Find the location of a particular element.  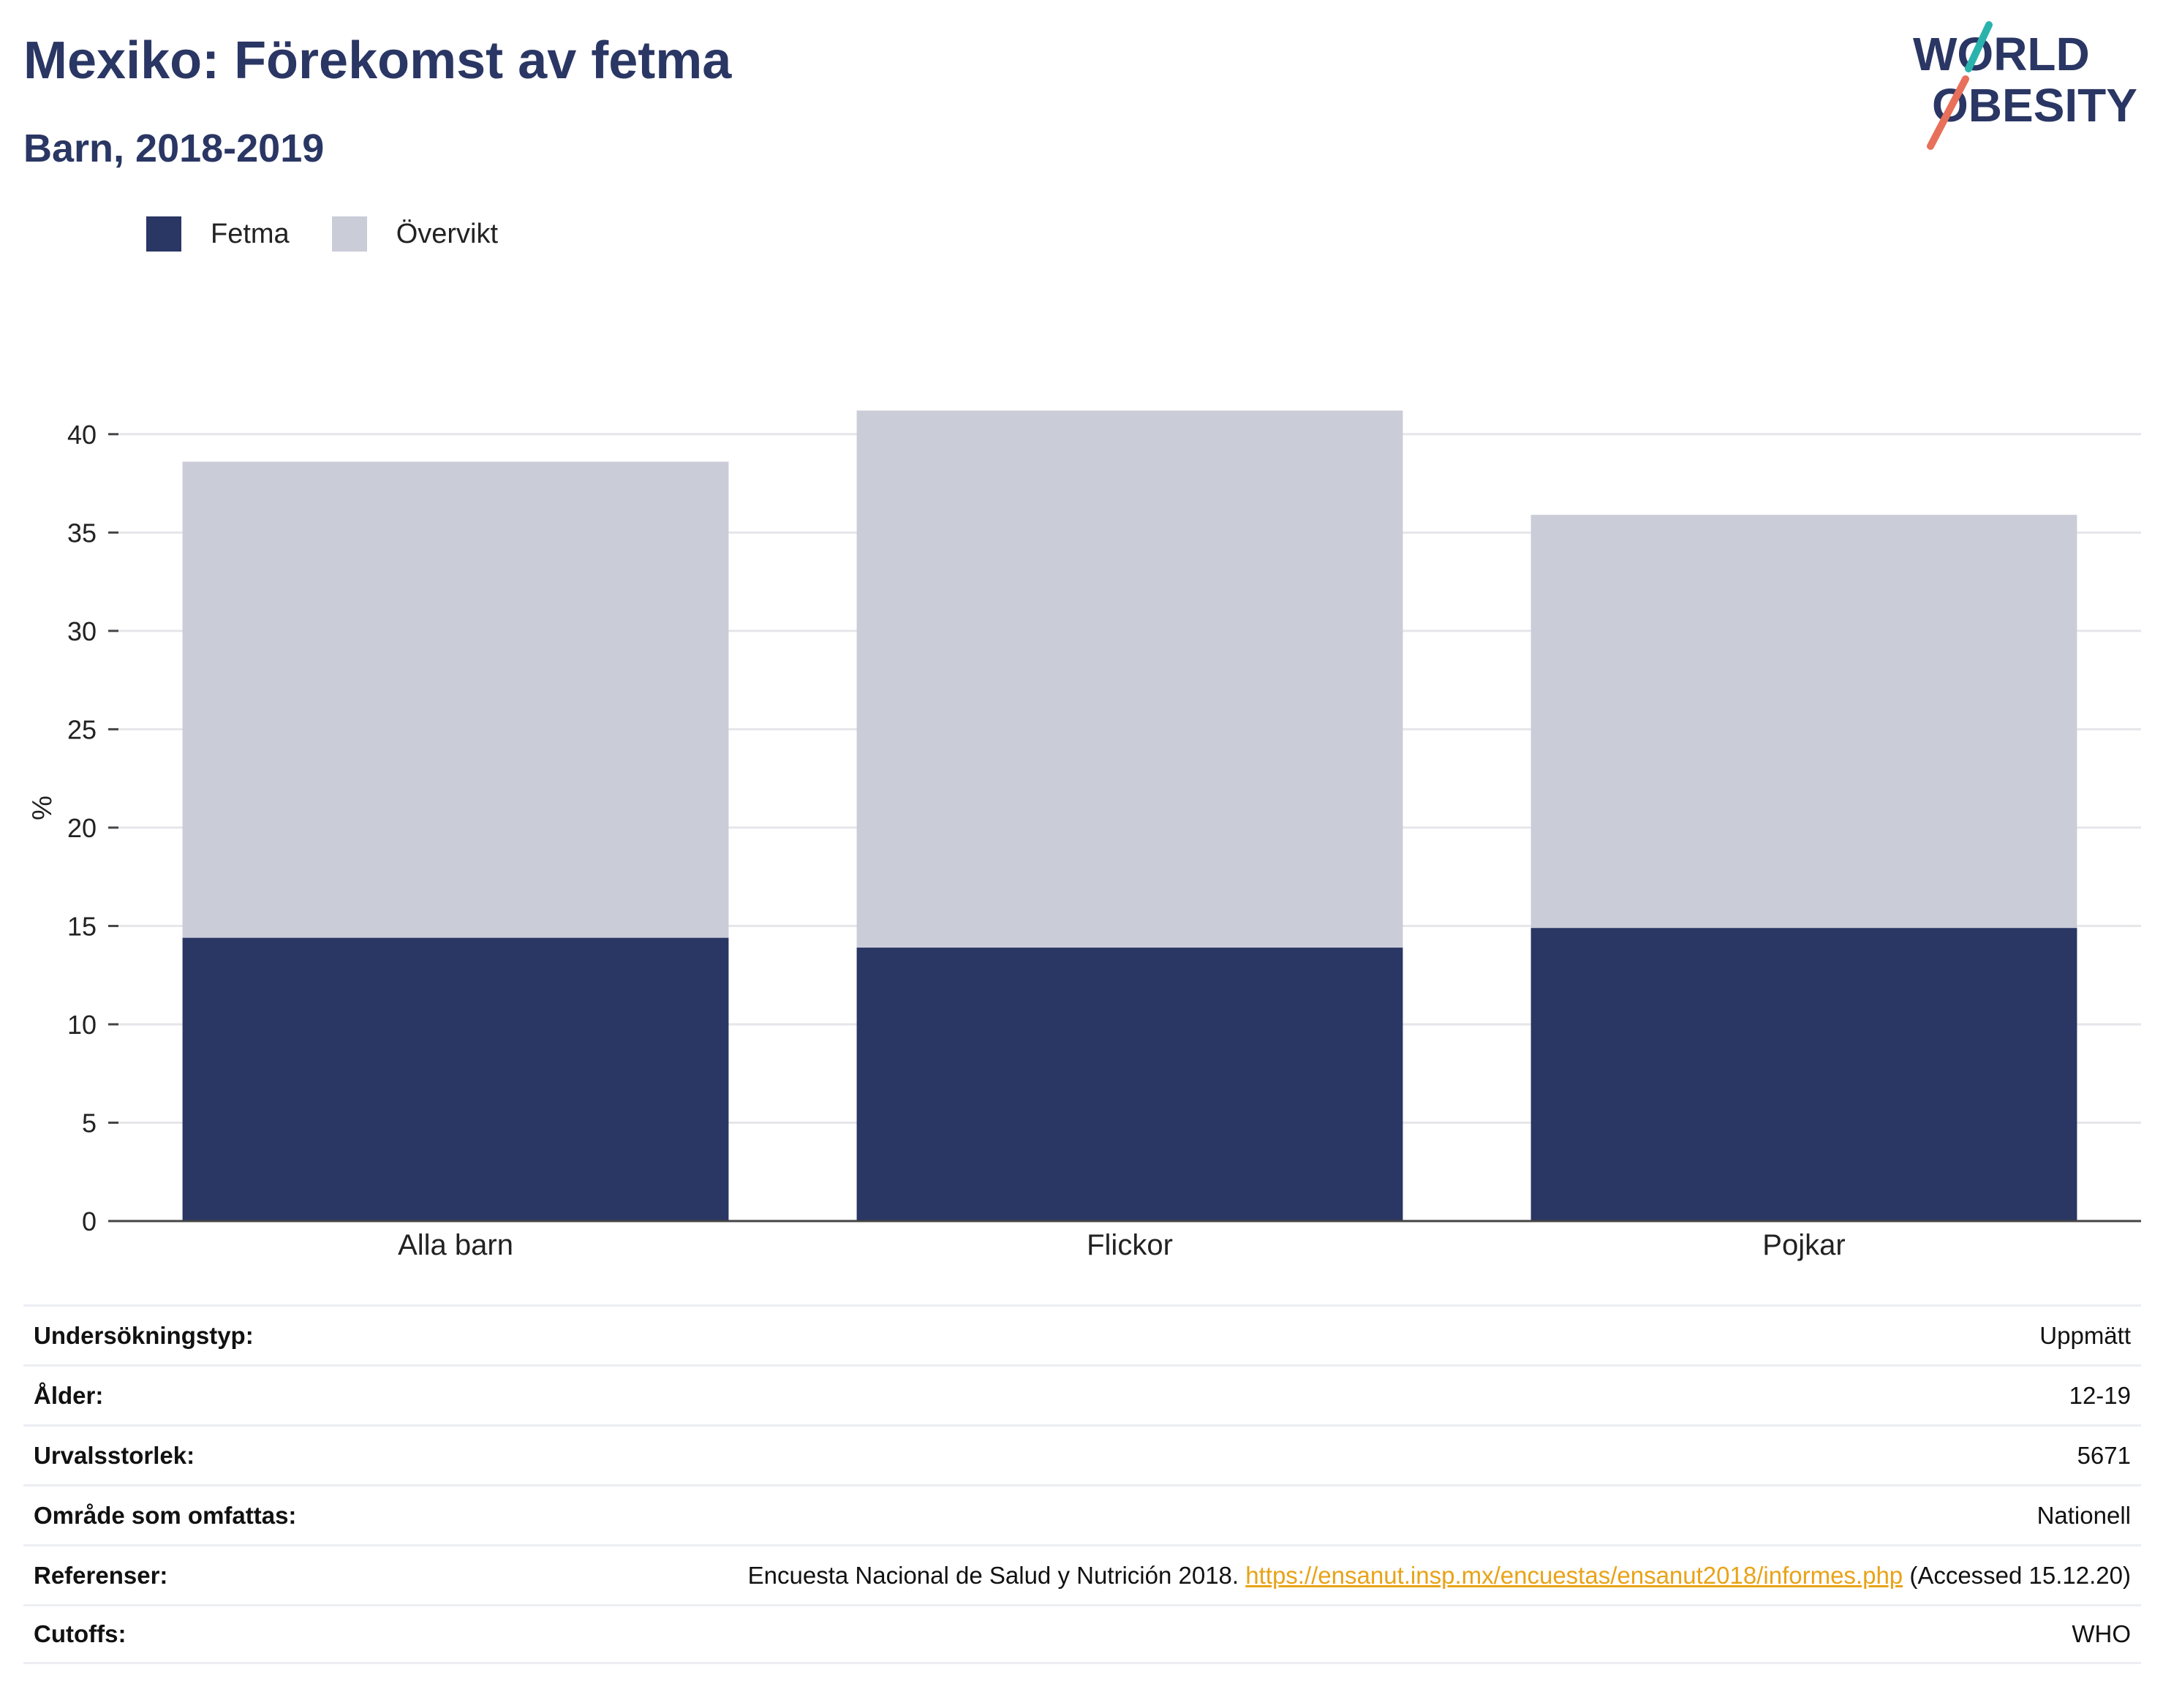

y-tick-label: 10 is located at coordinates (82, 1025).